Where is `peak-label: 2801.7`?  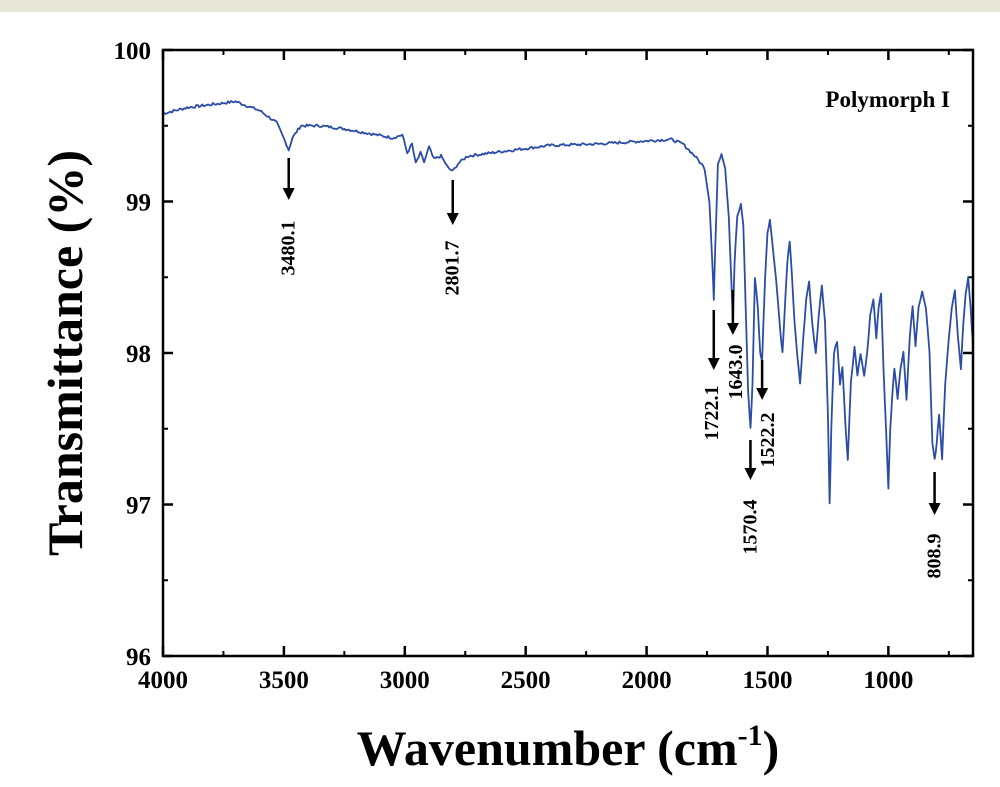 peak-label: 2801.7 is located at coordinates (453, 268).